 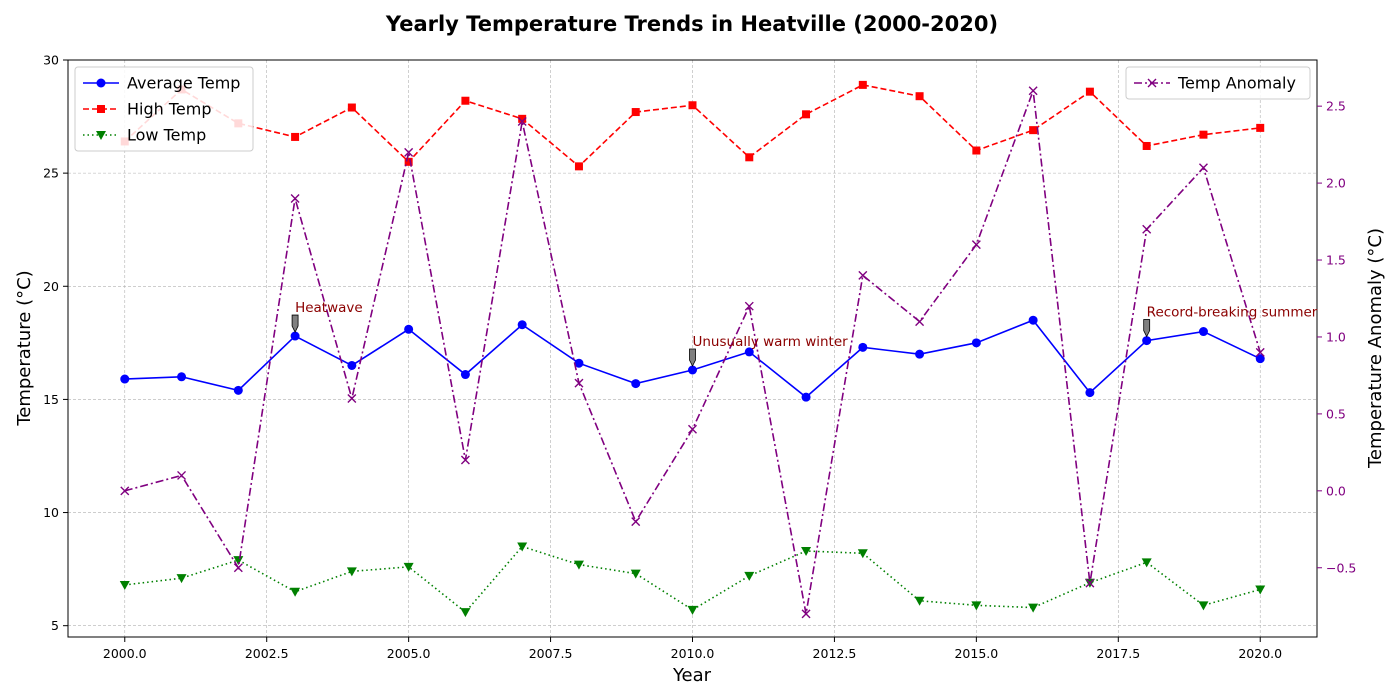 I want to click on annotation: Unusually warm winter, so click(x=769, y=350).